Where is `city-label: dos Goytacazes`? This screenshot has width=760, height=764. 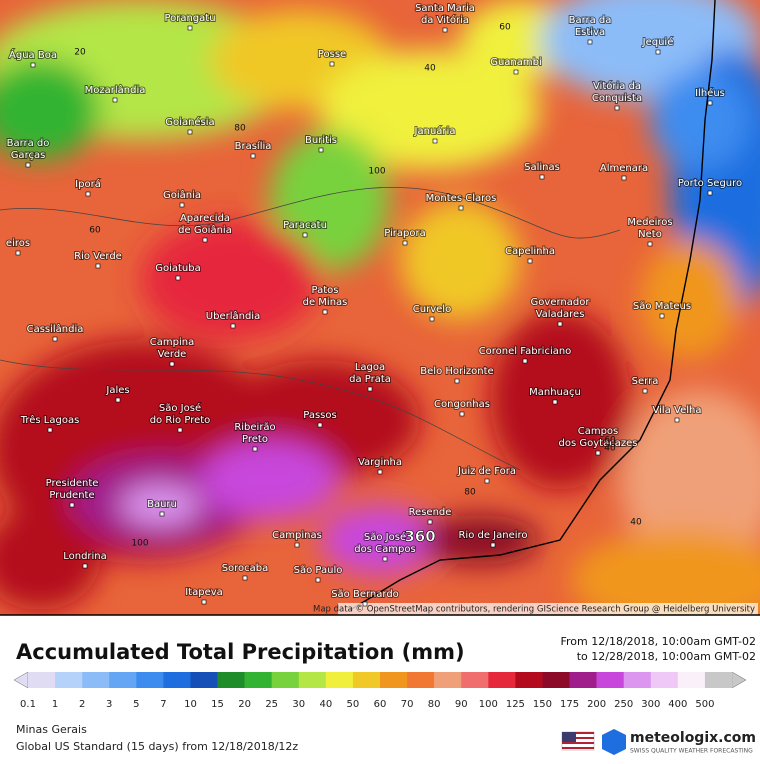
city-label: dos Goytacazes is located at coordinates (598, 443).